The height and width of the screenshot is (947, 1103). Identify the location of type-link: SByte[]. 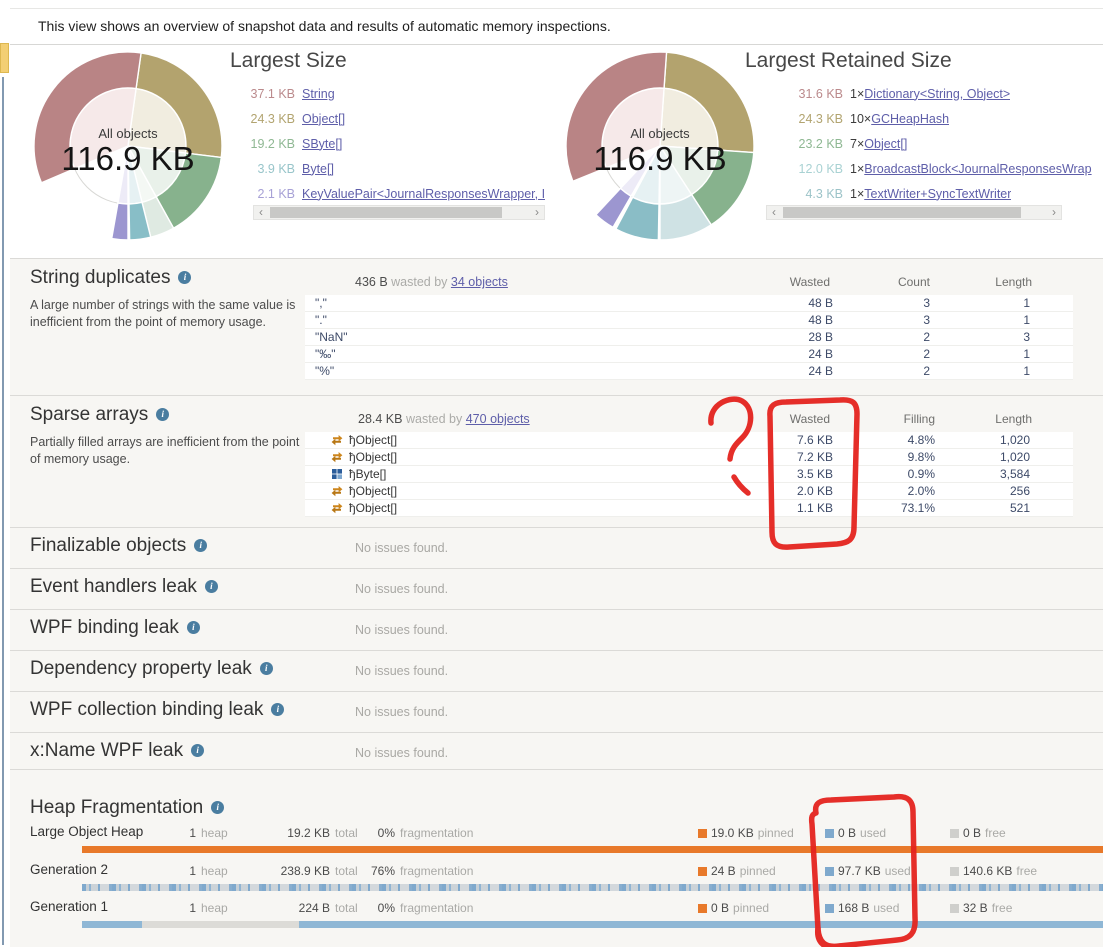
(322, 143).